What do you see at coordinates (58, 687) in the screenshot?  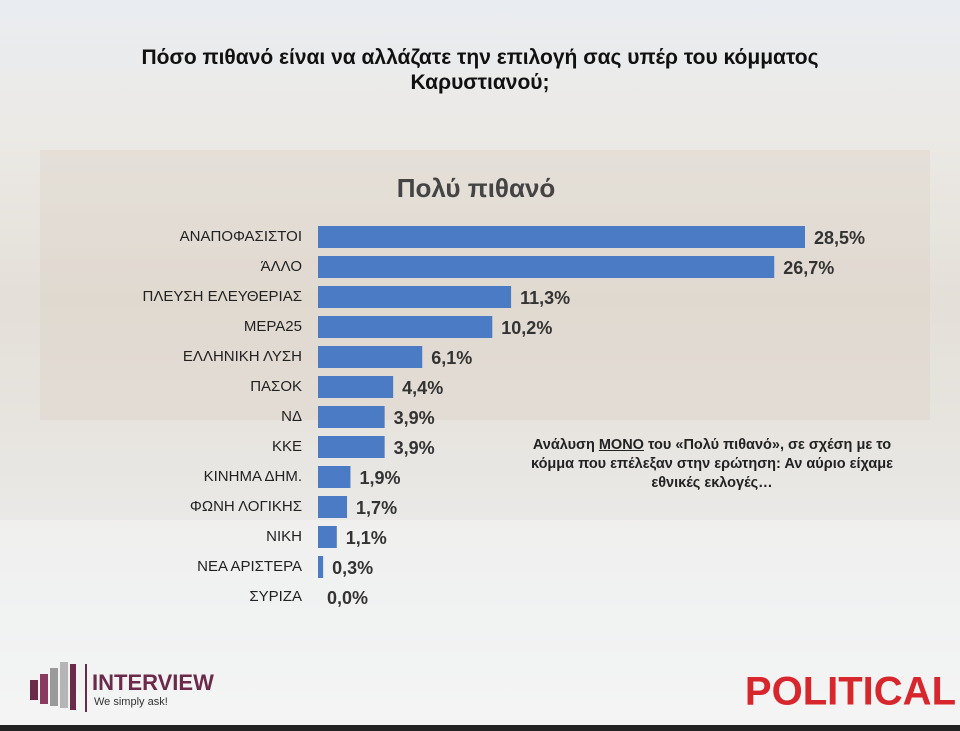 I see `interview-logo` at bounding box center [58, 687].